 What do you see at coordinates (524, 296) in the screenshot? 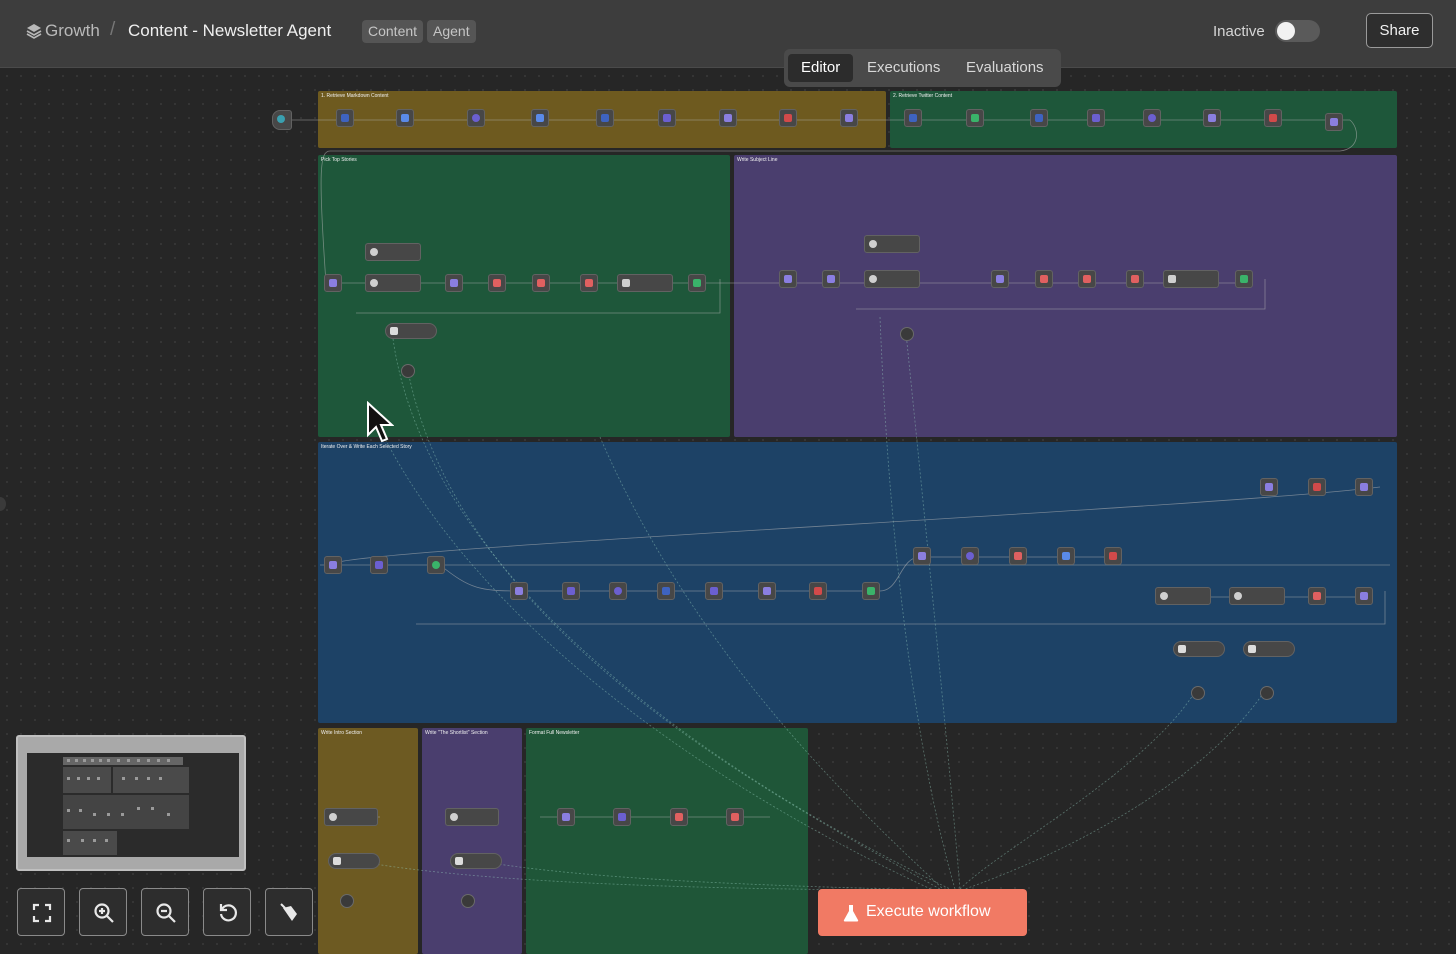
I see `group-pick-top-stories: Pick Top Stories` at bounding box center [524, 296].